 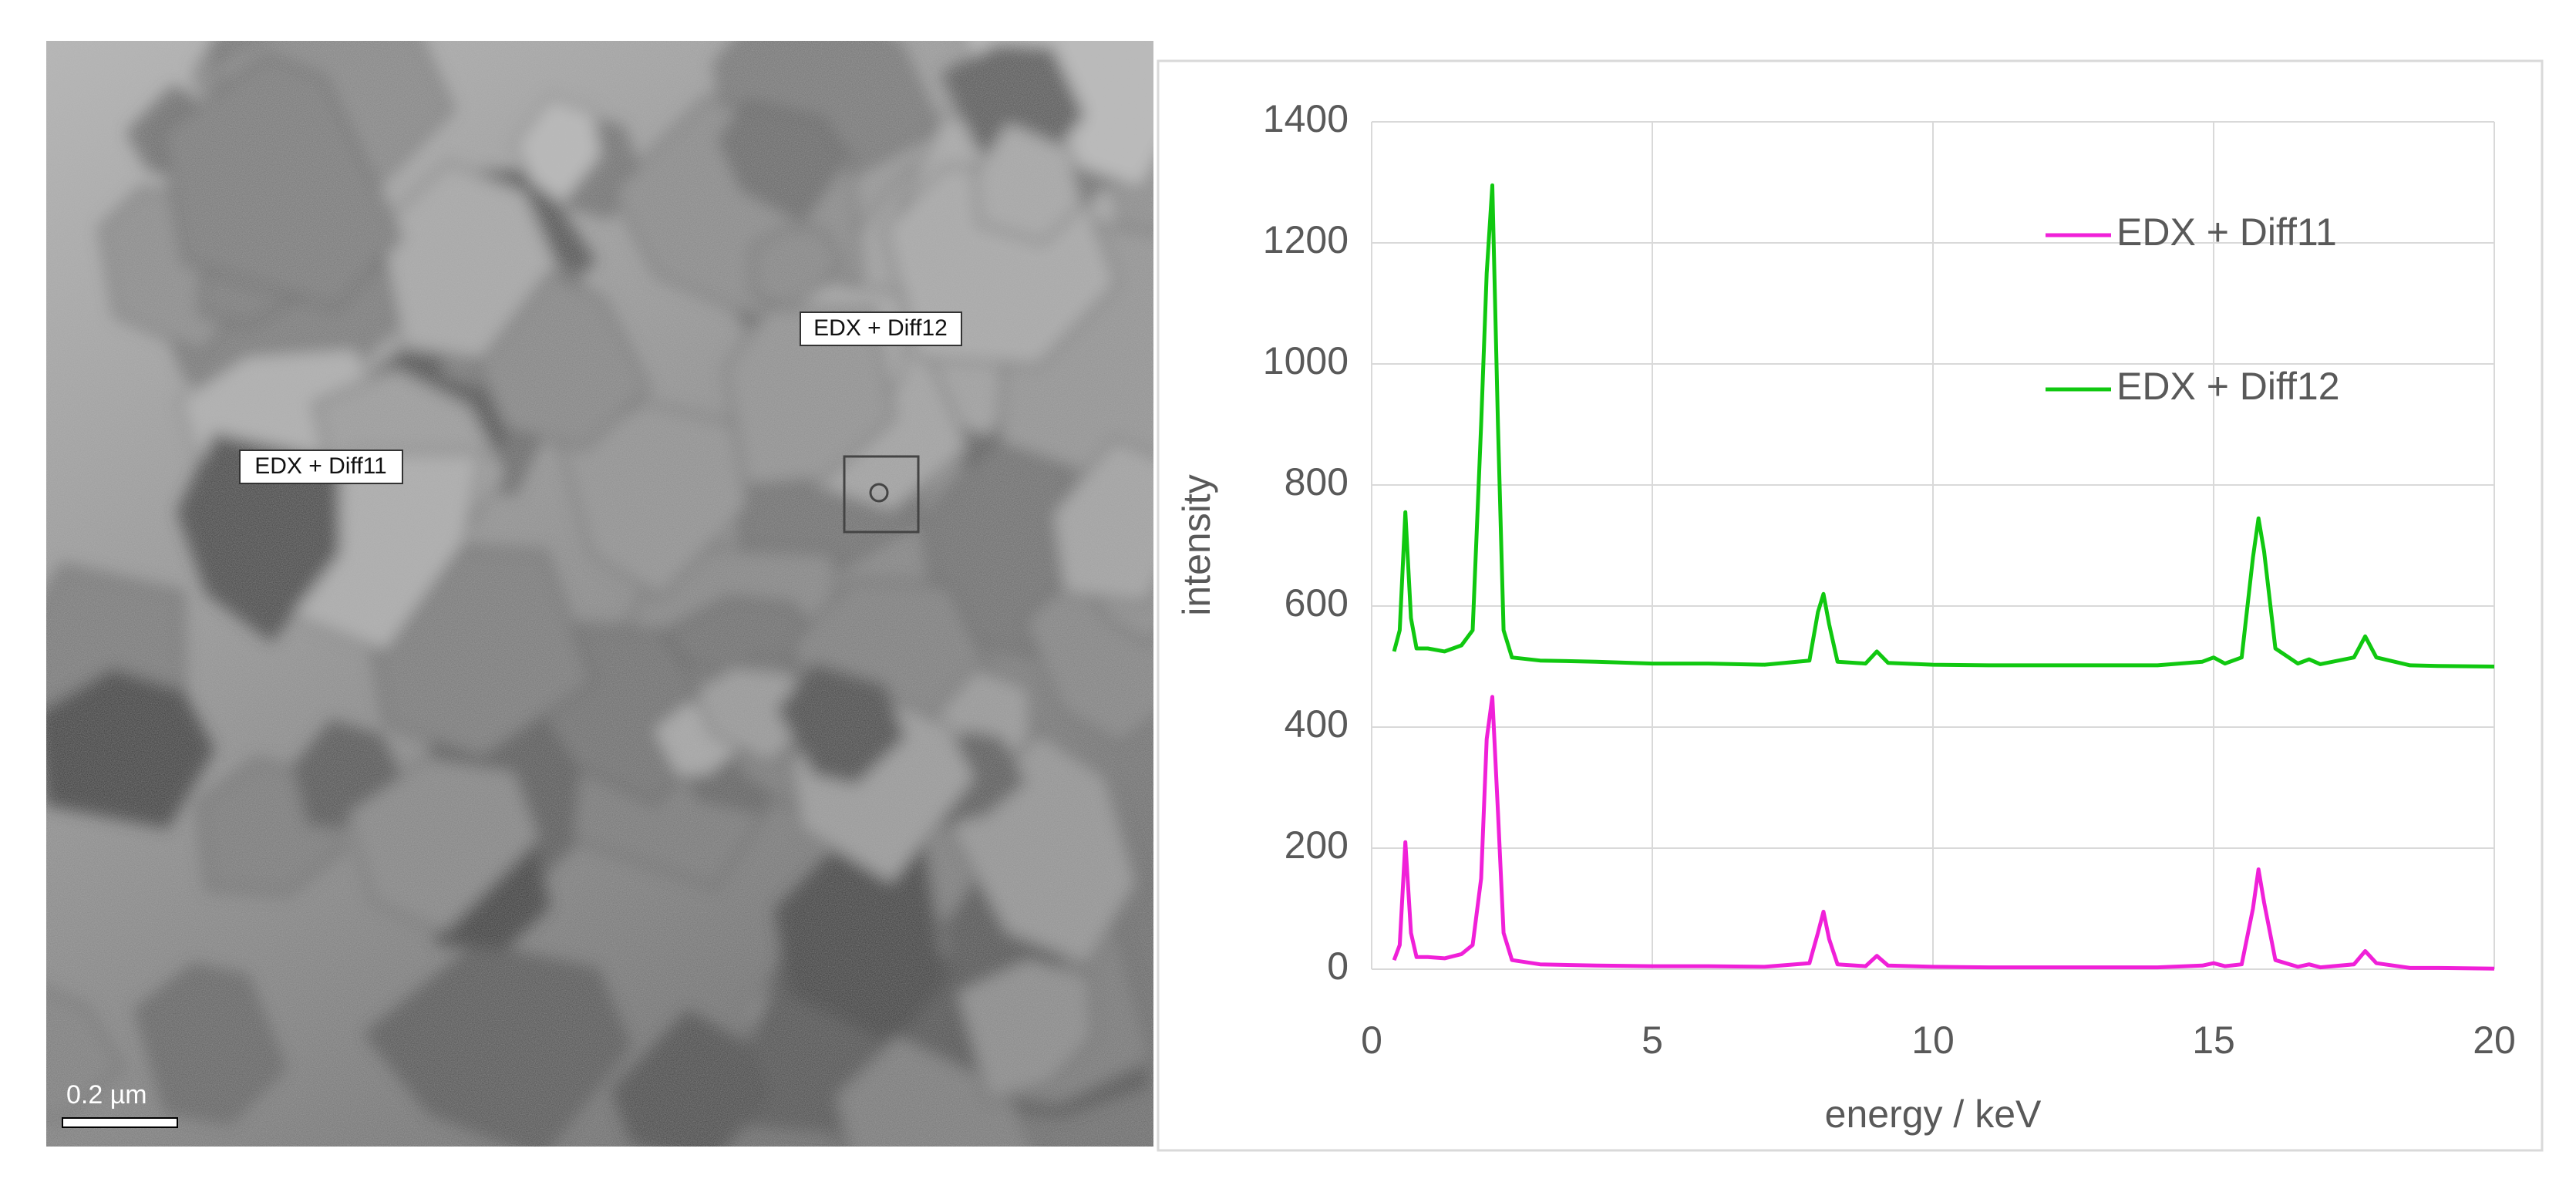 I want to click on x-tick-label: 15, so click(x=2213, y=1040).